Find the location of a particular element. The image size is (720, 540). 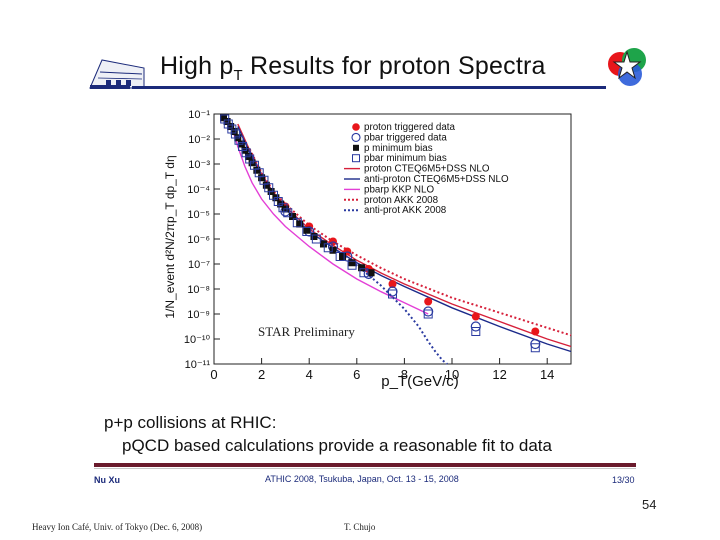

legend-entry: anti-prot AKK 2008 is located at coordinates (405, 210).